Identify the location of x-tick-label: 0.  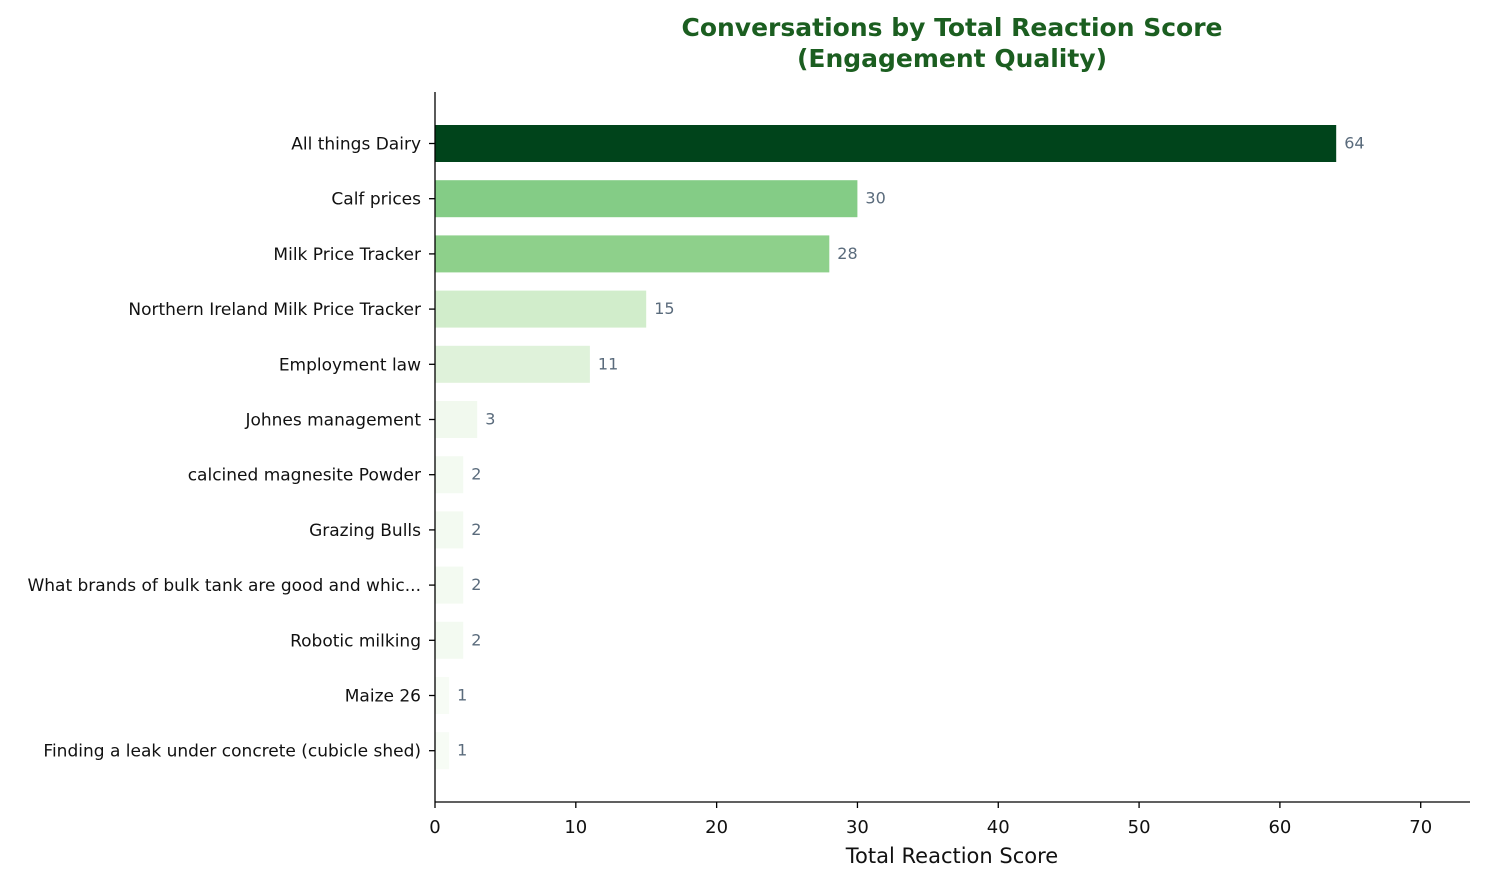
(434, 827).